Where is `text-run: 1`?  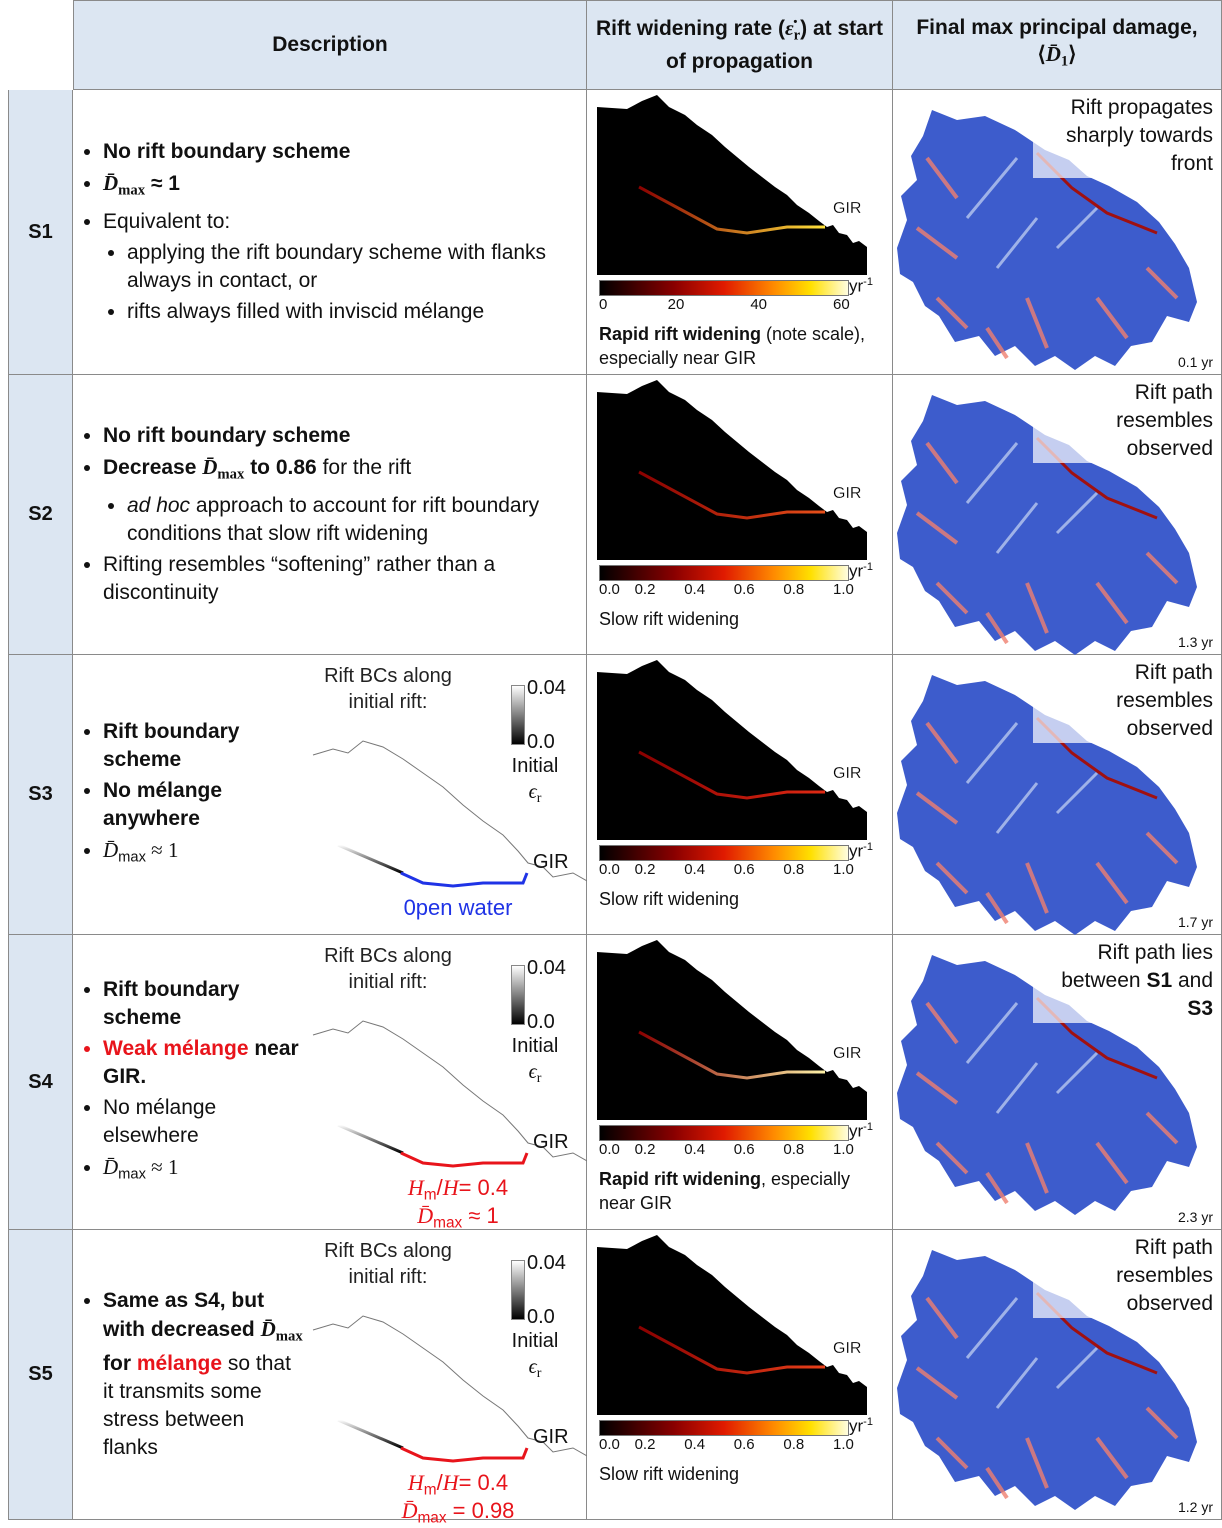
text-run: 1 is located at coordinates (1064, 61).